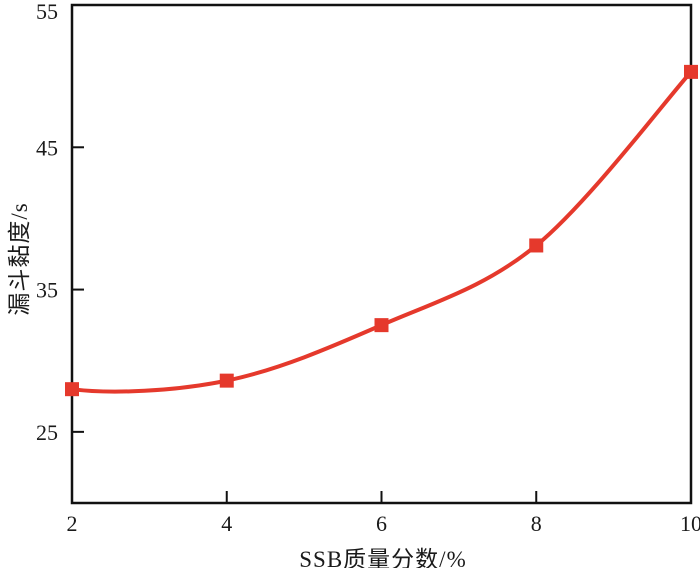 This screenshot has height=568, width=700. What do you see at coordinates (226, 523) in the screenshot?
I see `x-tick-label: 4` at bounding box center [226, 523].